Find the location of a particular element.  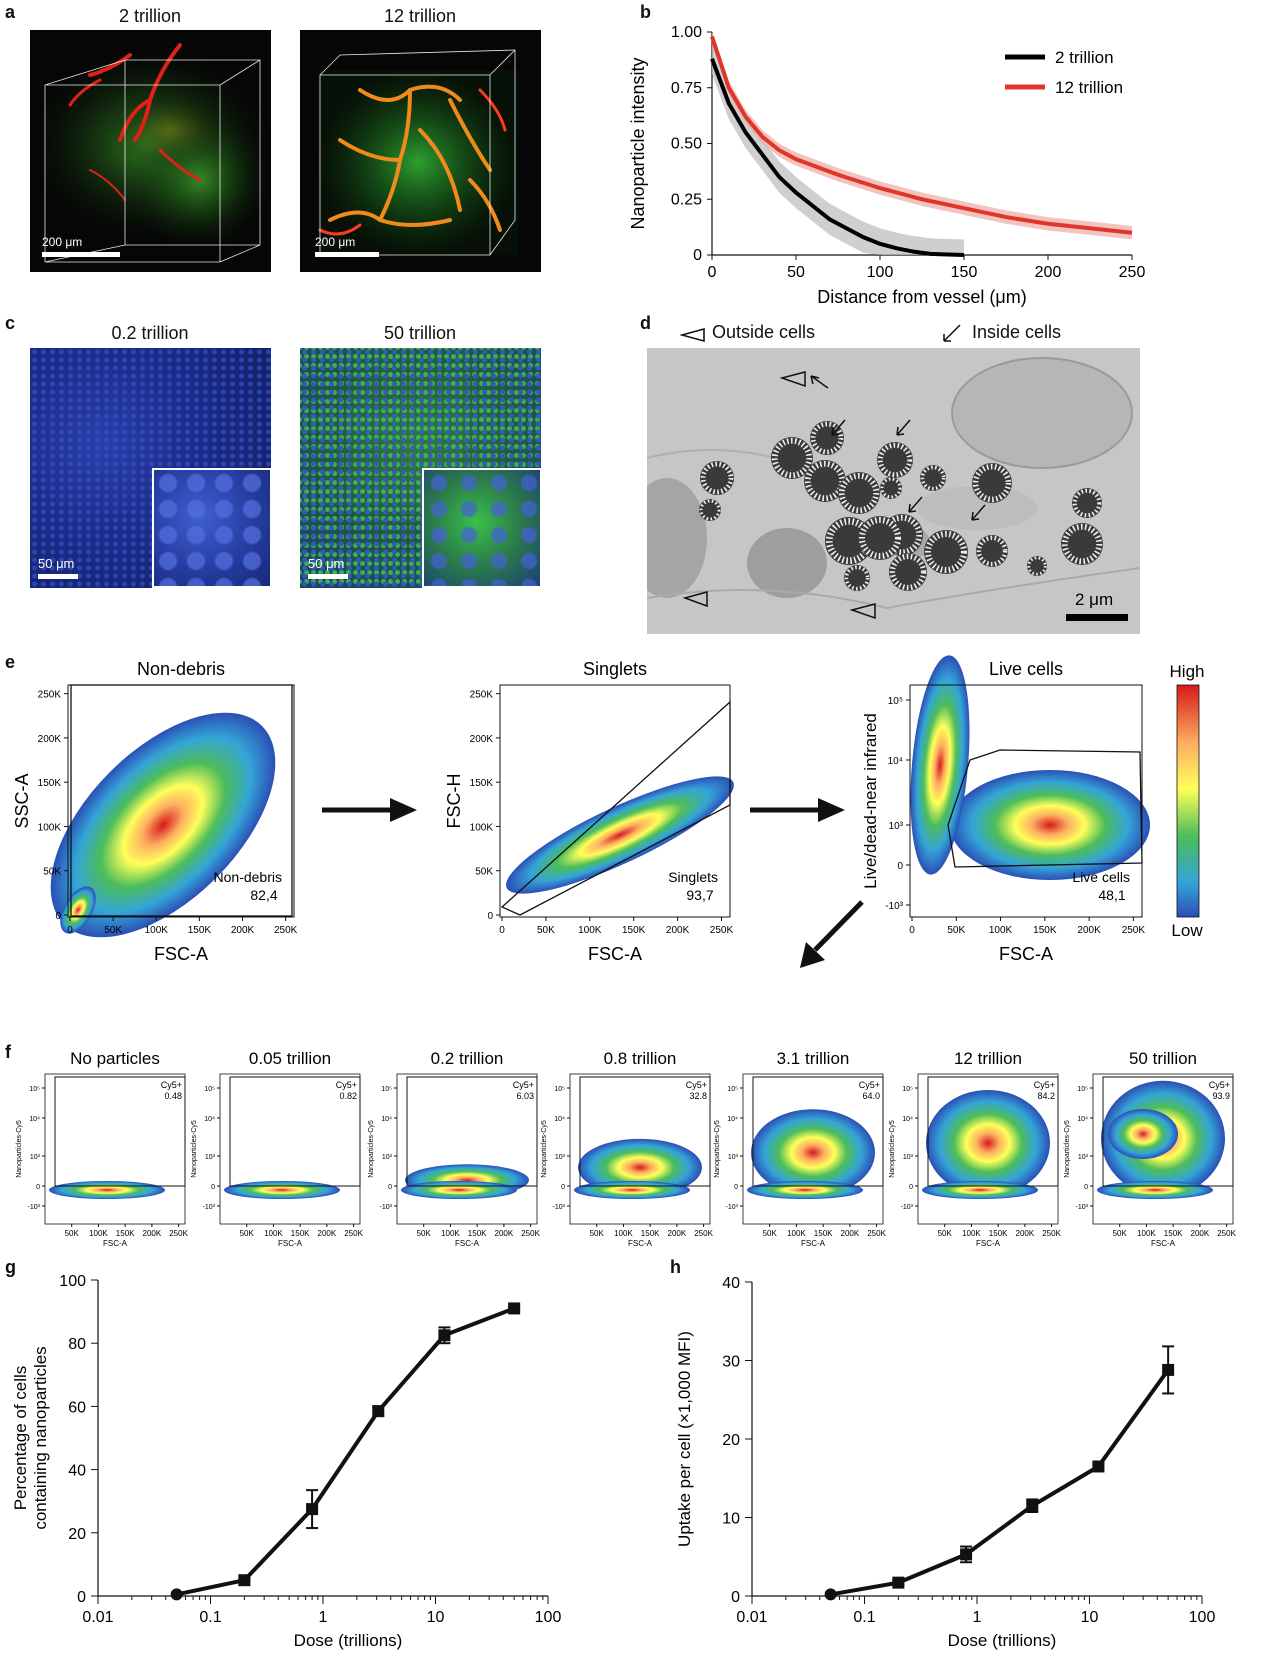

y-tick-label: 200K is located at coordinates (482, 739).